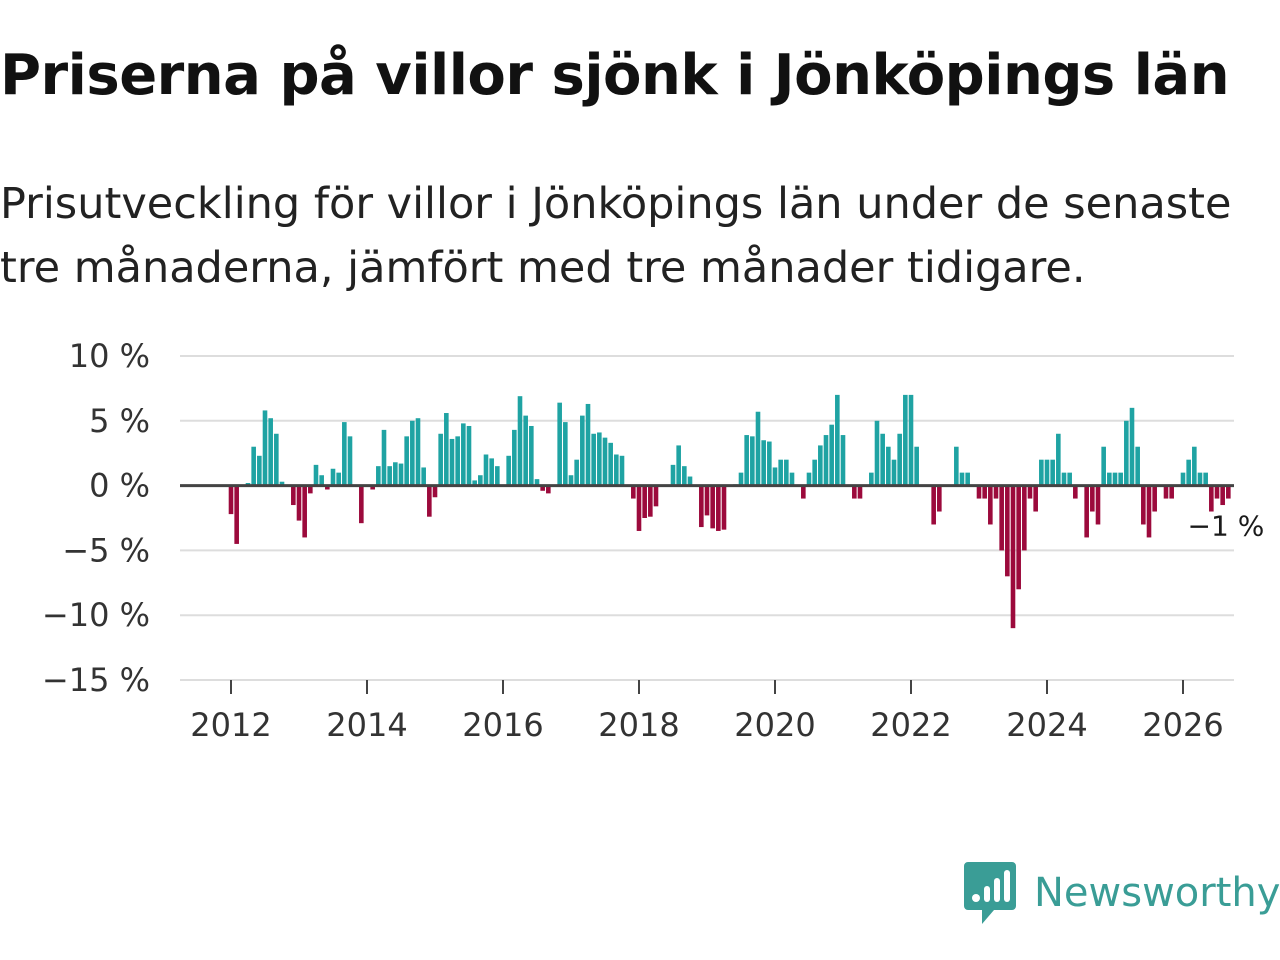 The height and width of the screenshot is (960, 1280). What do you see at coordinates (1182, 723) in the screenshot?
I see `x-tick-label: 2026` at bounding box center [1182, 723].